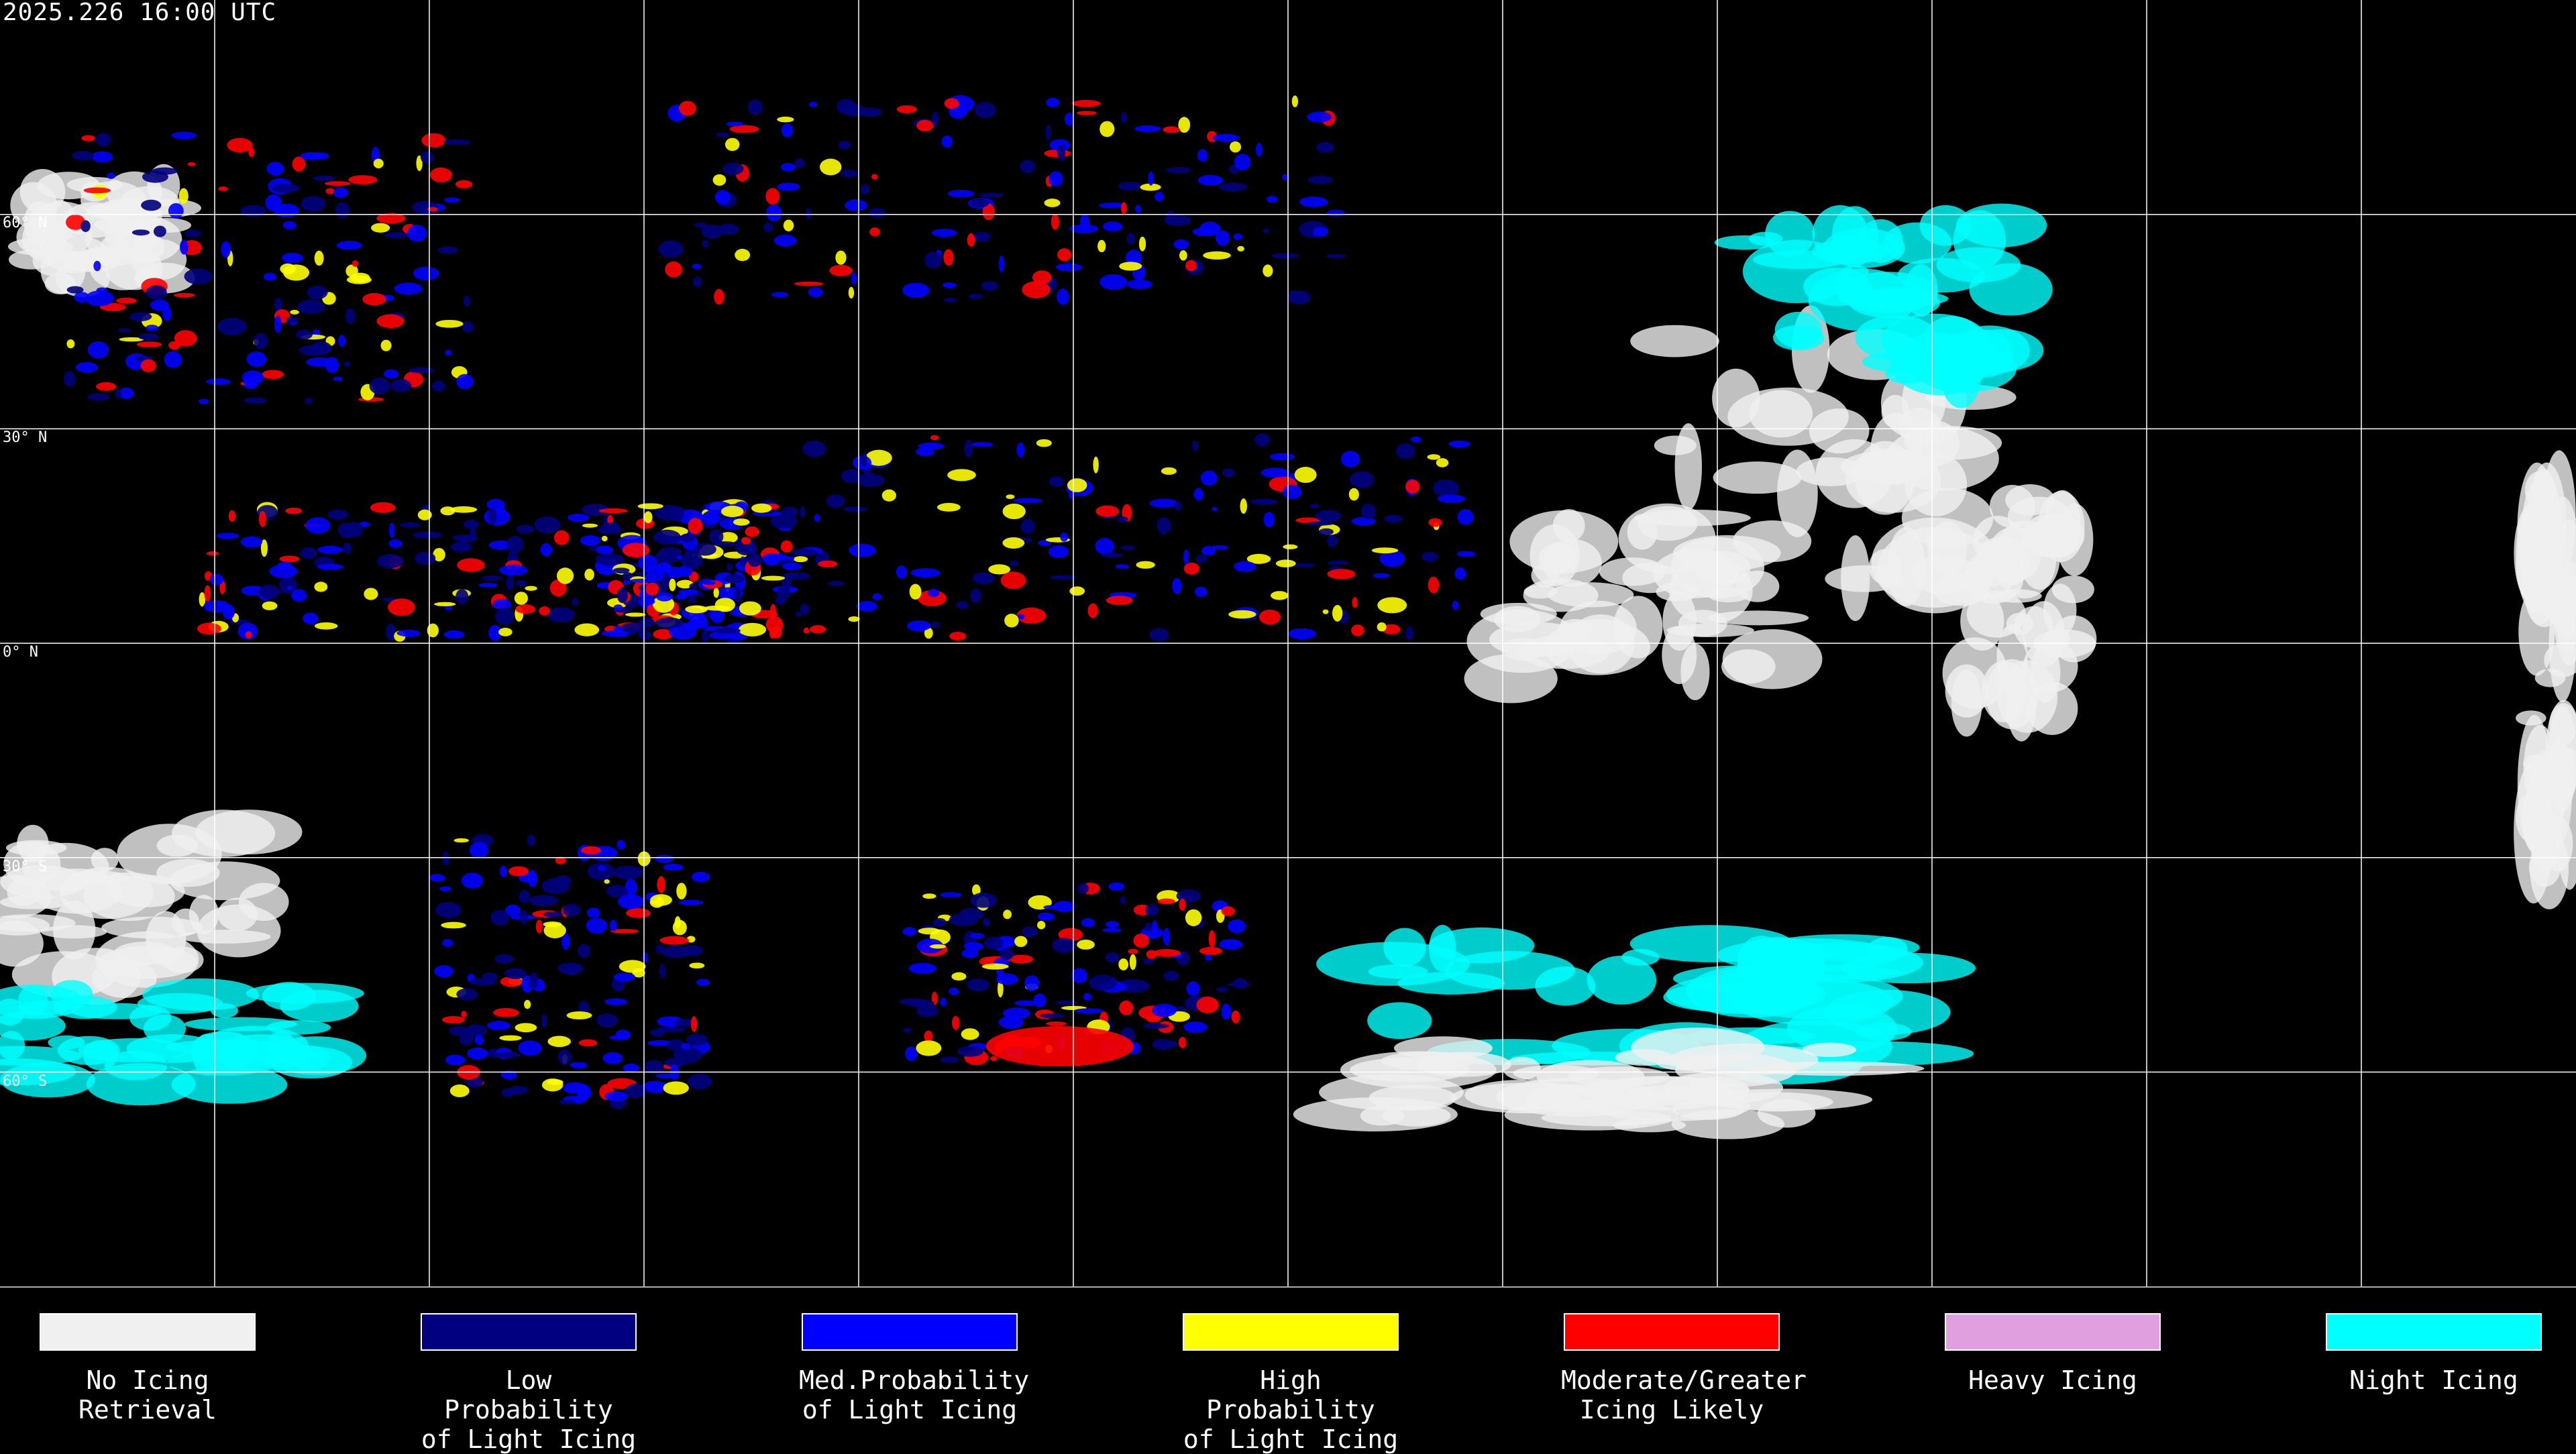 The image size is (2576, 1454). Describe the element at coordinates (2052, 1354) in the screenshot. I see `legend-item-heavy-icing: Heavy Icing` at that location.